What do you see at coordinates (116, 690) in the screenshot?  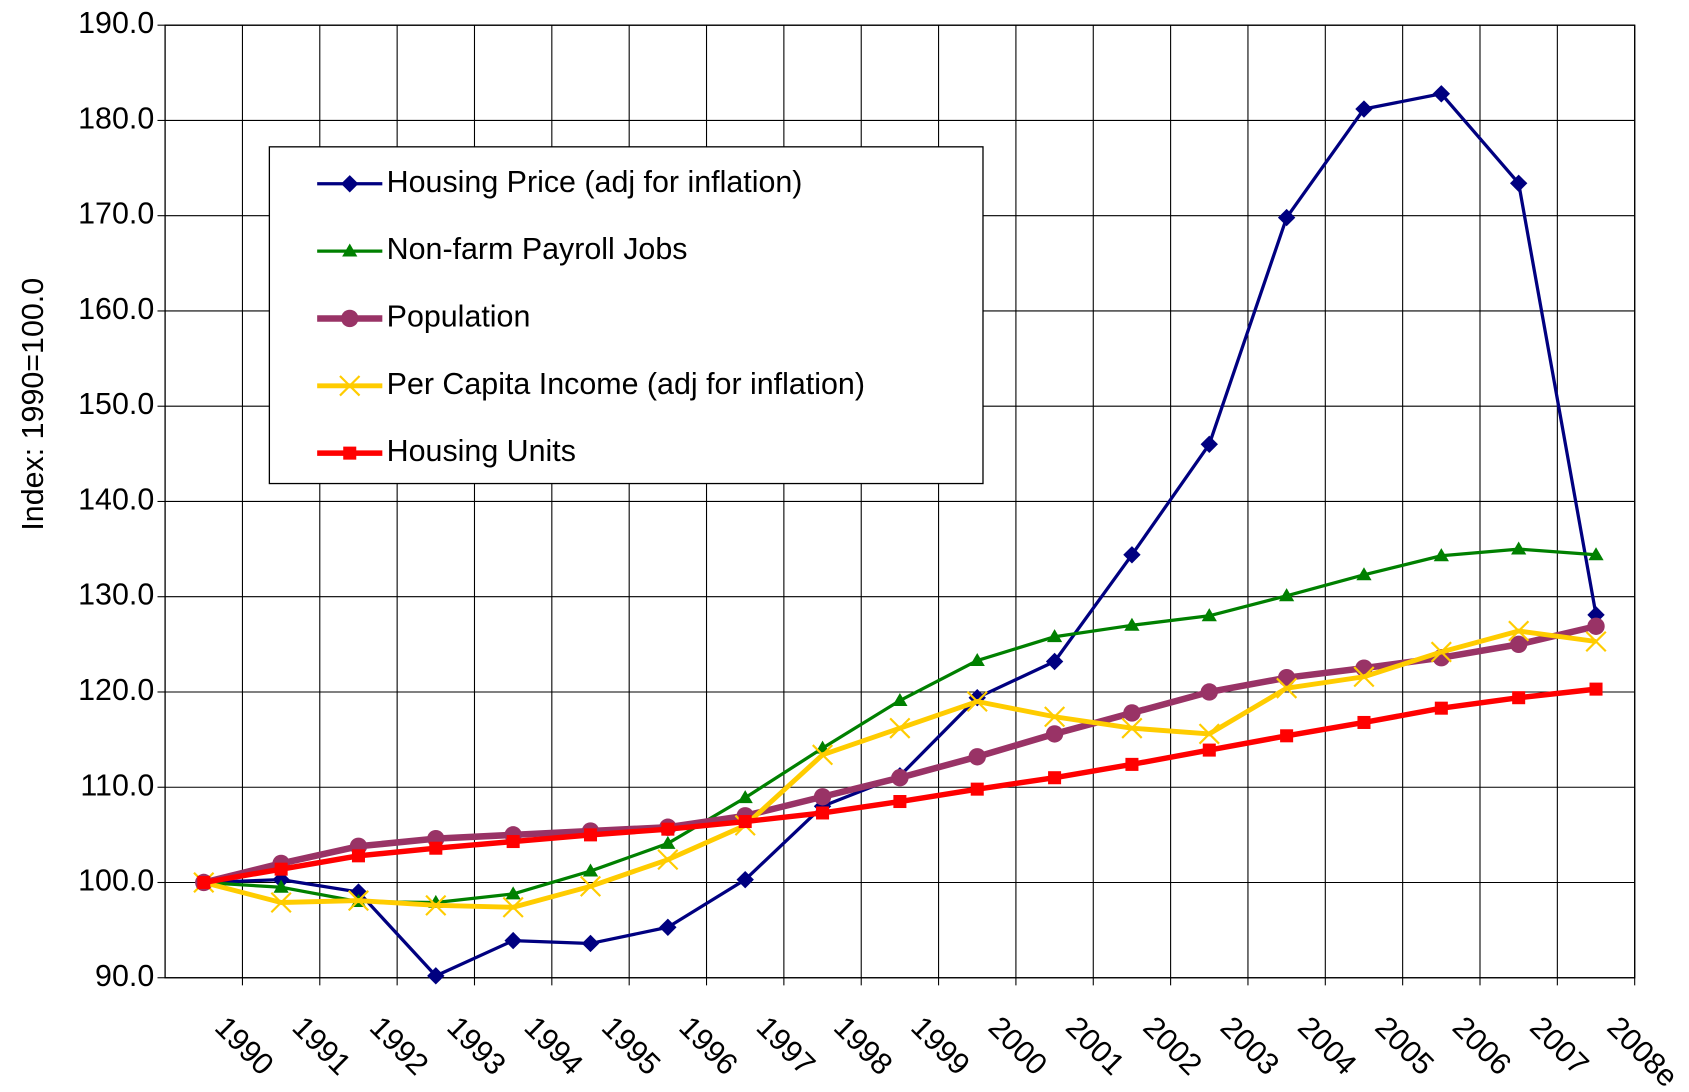 I see `y-tick-label: 120.0` at bounding box center [116, 690].